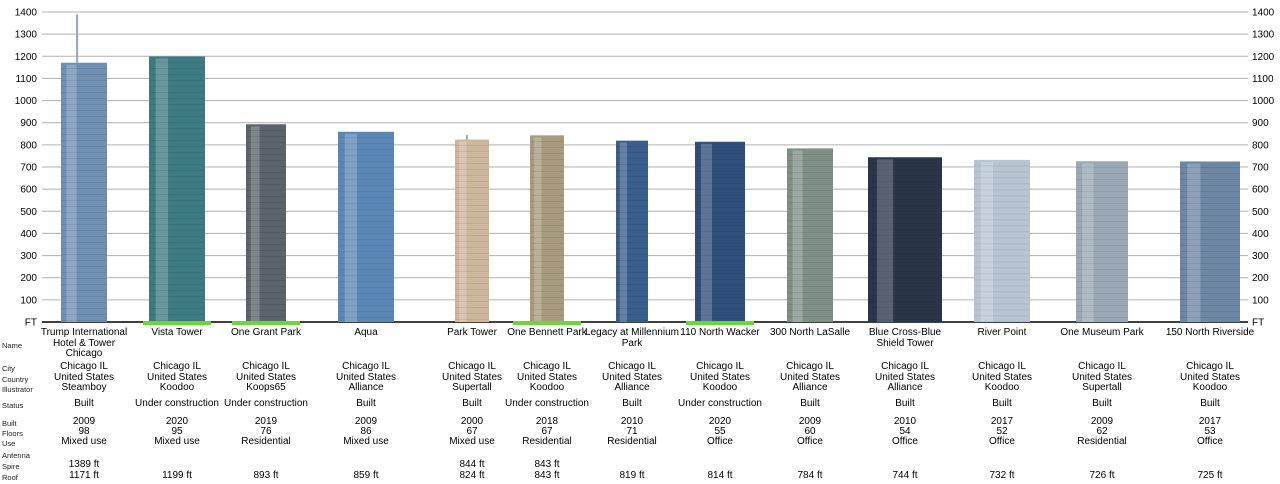 The image size is (1280, 484). What do you see at coordinates (1210, 475) in the screenshot?
I see `building-roof: 725 ft` at bounding box center [1210, 475].